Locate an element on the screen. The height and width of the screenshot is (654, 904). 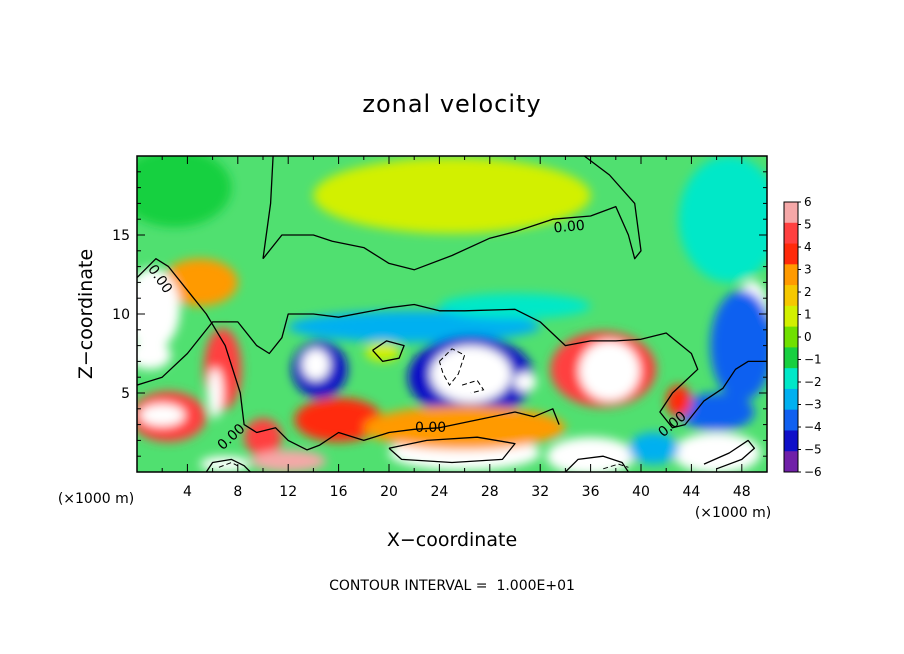
y-tick-label: 10 is located at coordinates (121, 315).